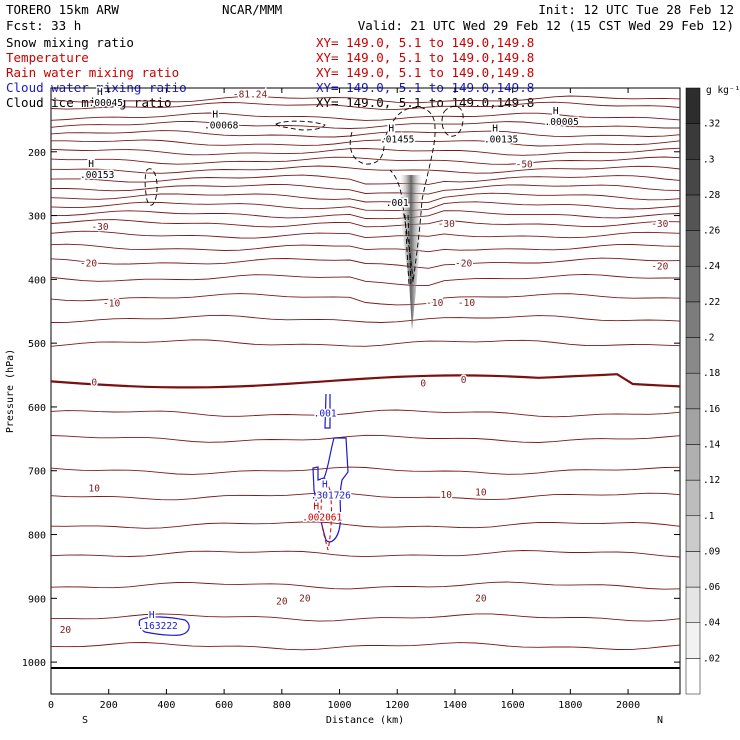 Image resolution: width=740 pixels, height=740 pixels. What do you see at coordinates (327, 411) in the screenshot?
I see `cloud-water-upper` at bounding box center [327, 411].